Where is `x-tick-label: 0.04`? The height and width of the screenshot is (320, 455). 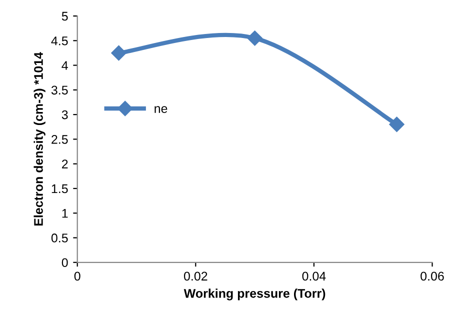 x-tick-label: 0.04 is located at coordinates (314, 276).